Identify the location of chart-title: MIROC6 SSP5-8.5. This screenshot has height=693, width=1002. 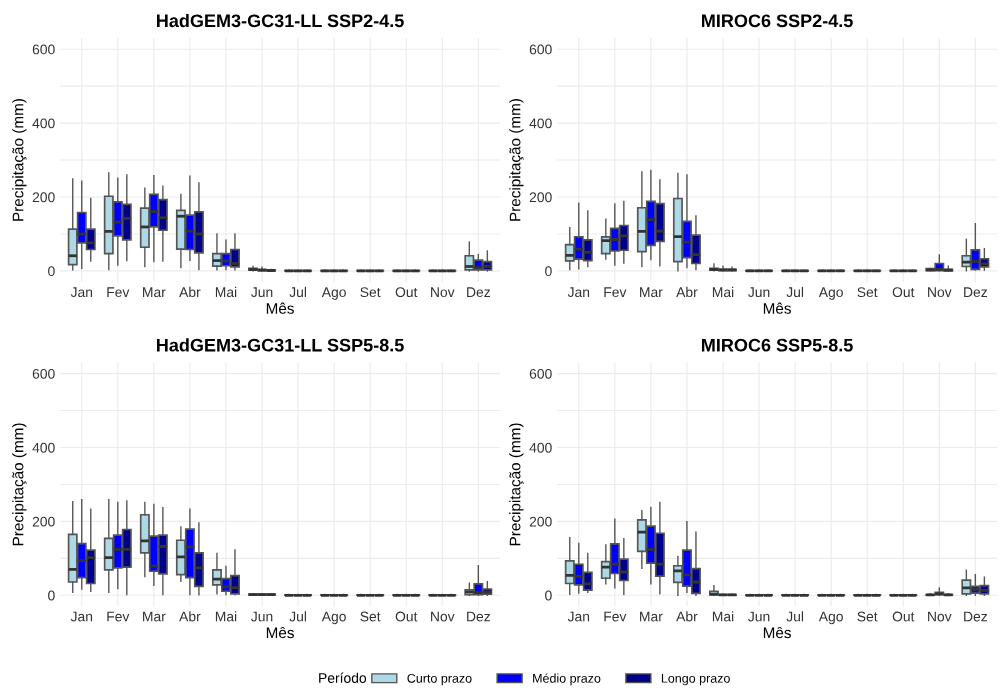
(777, 345).